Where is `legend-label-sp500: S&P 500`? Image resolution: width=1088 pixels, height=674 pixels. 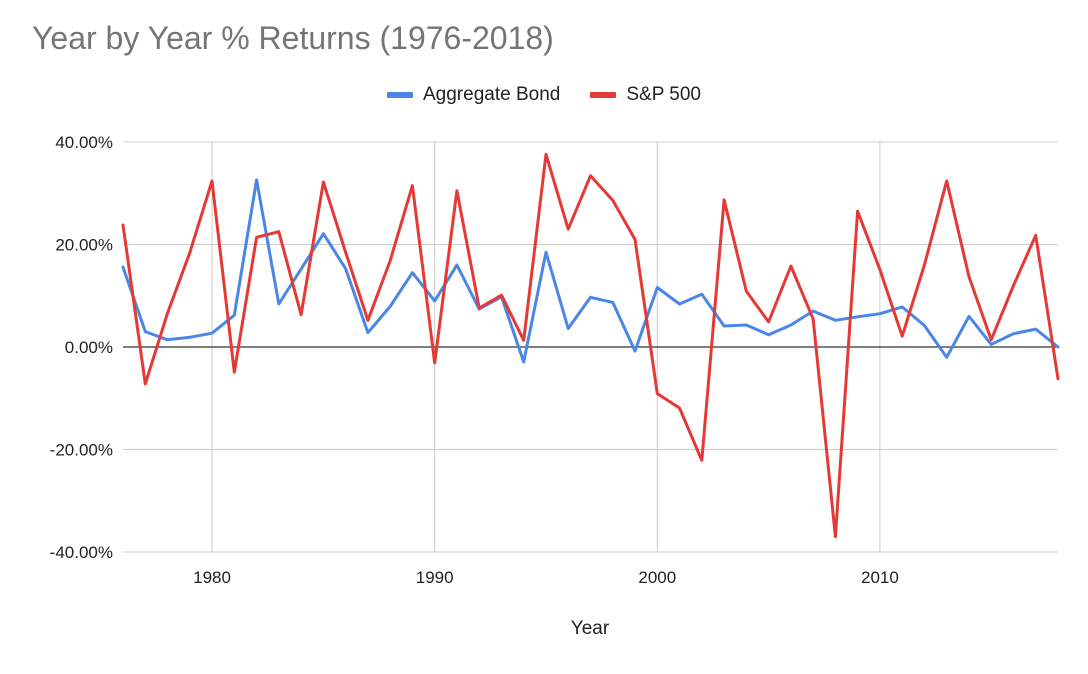
legend-label-sp500: S&P 500 is located at coordinates (663, 94).